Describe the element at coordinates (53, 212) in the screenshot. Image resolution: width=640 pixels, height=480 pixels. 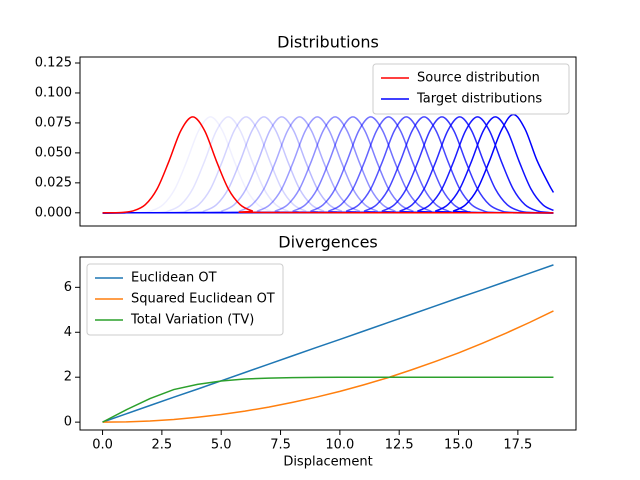
I see `y-tick-label: 0.000` at that location.